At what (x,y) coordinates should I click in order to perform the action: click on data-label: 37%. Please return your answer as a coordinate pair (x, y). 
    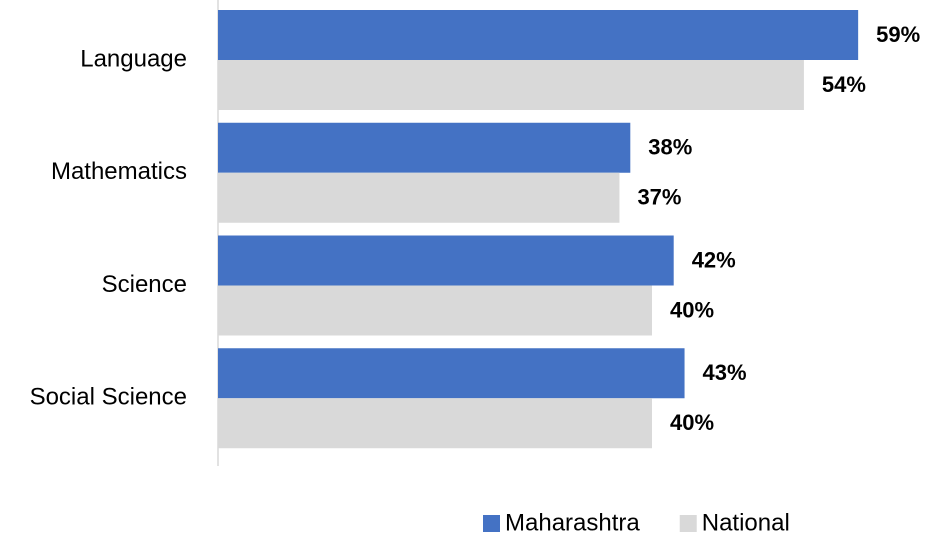
    Looking at the image, I should click on (659, 197).